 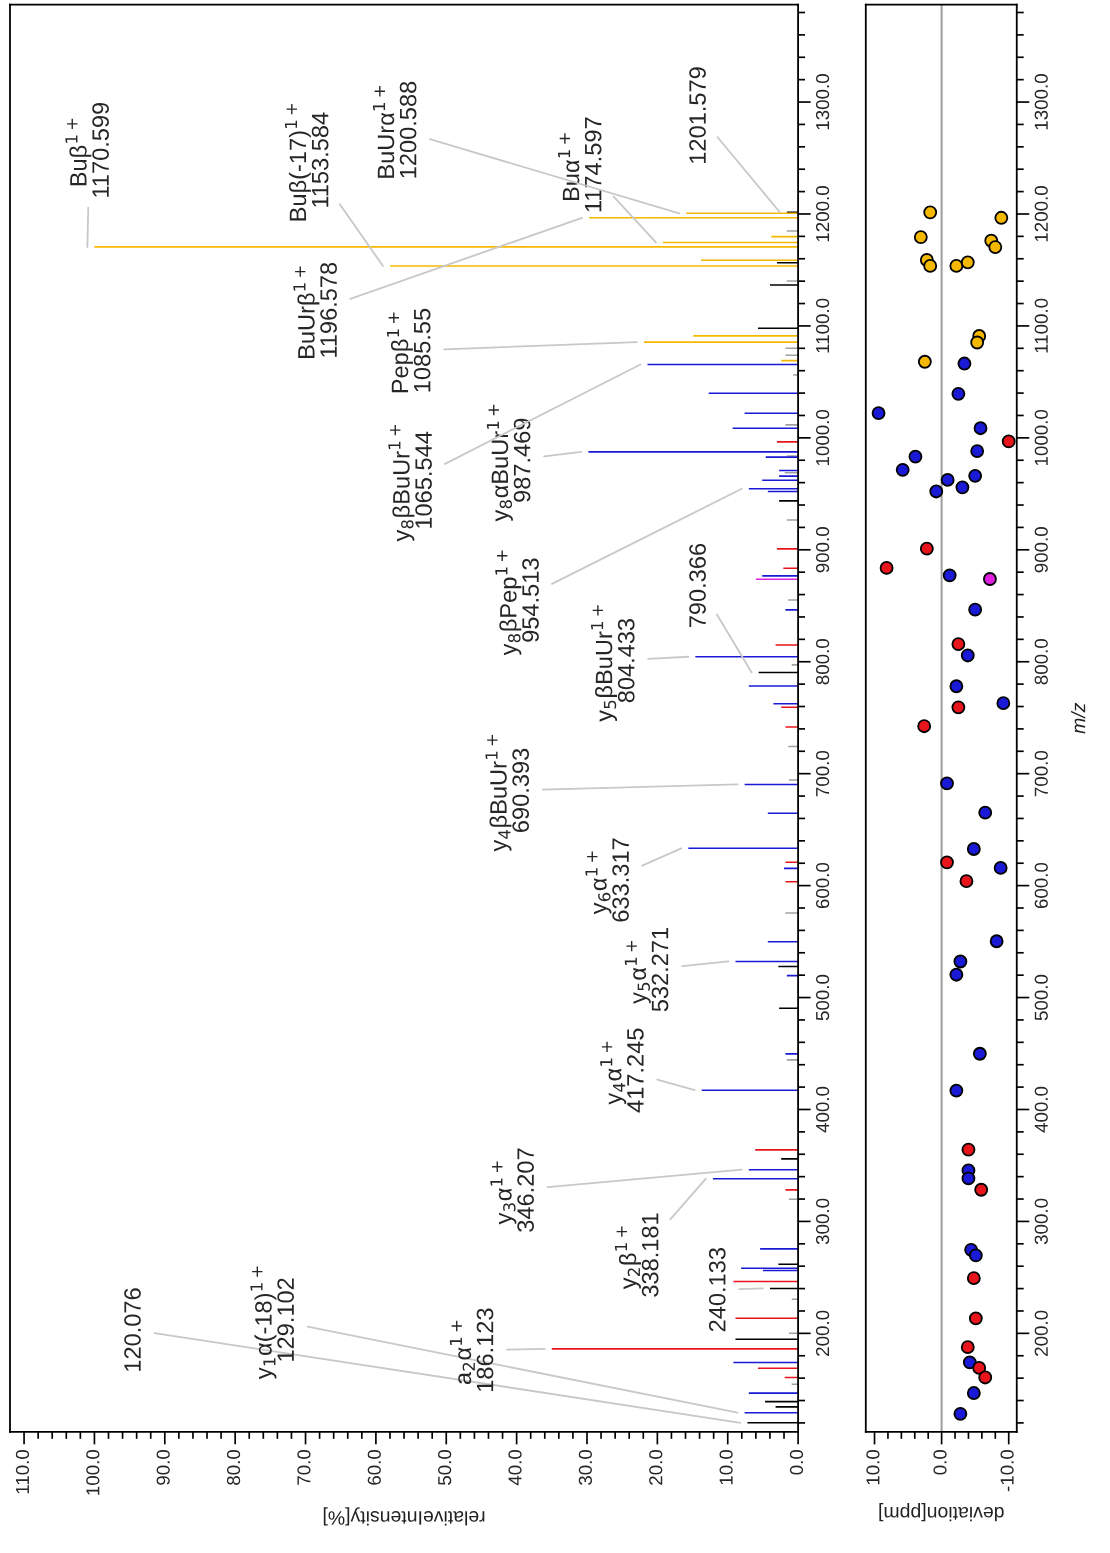 I want to click on x-tick-label: 60.0, so click(x=374, y=1467).